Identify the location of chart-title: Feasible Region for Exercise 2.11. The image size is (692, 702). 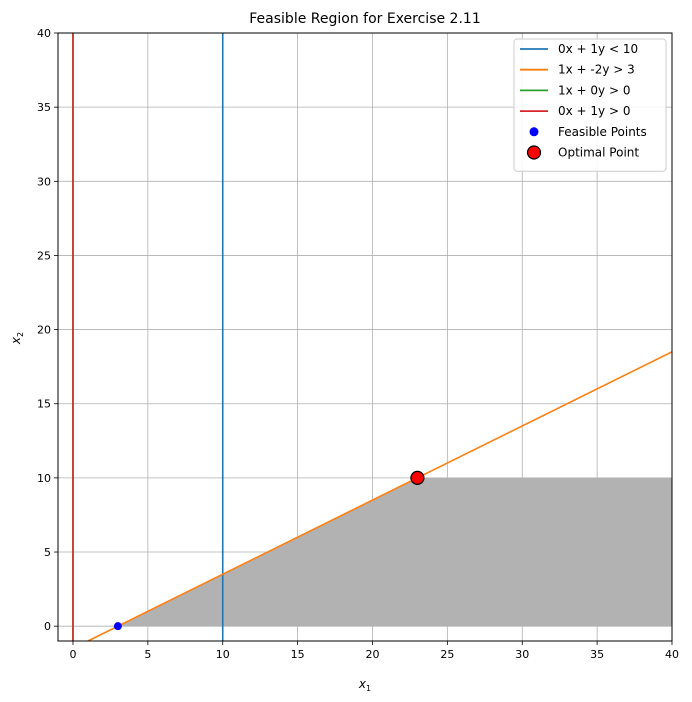
(364, 19).